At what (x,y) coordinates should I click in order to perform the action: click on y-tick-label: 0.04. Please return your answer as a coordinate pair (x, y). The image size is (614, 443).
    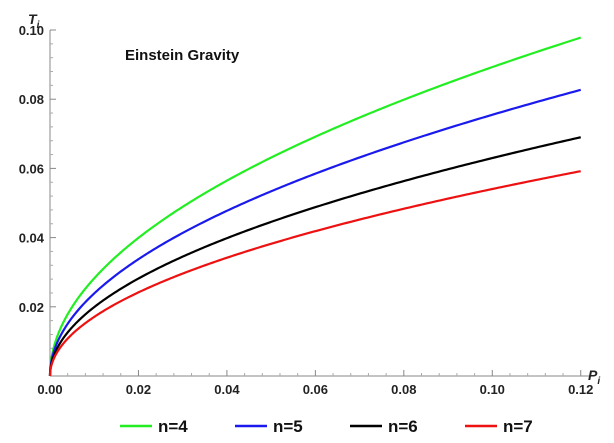
    Looking at the image, I should click on (32, 238).